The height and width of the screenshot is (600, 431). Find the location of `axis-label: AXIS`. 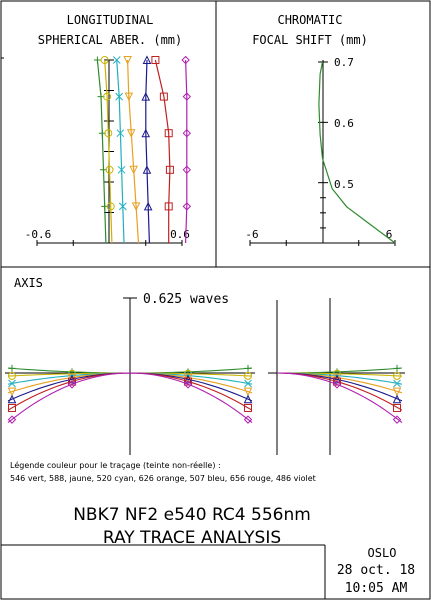

axis-label: AXIS is located at coordinates (28, 283).